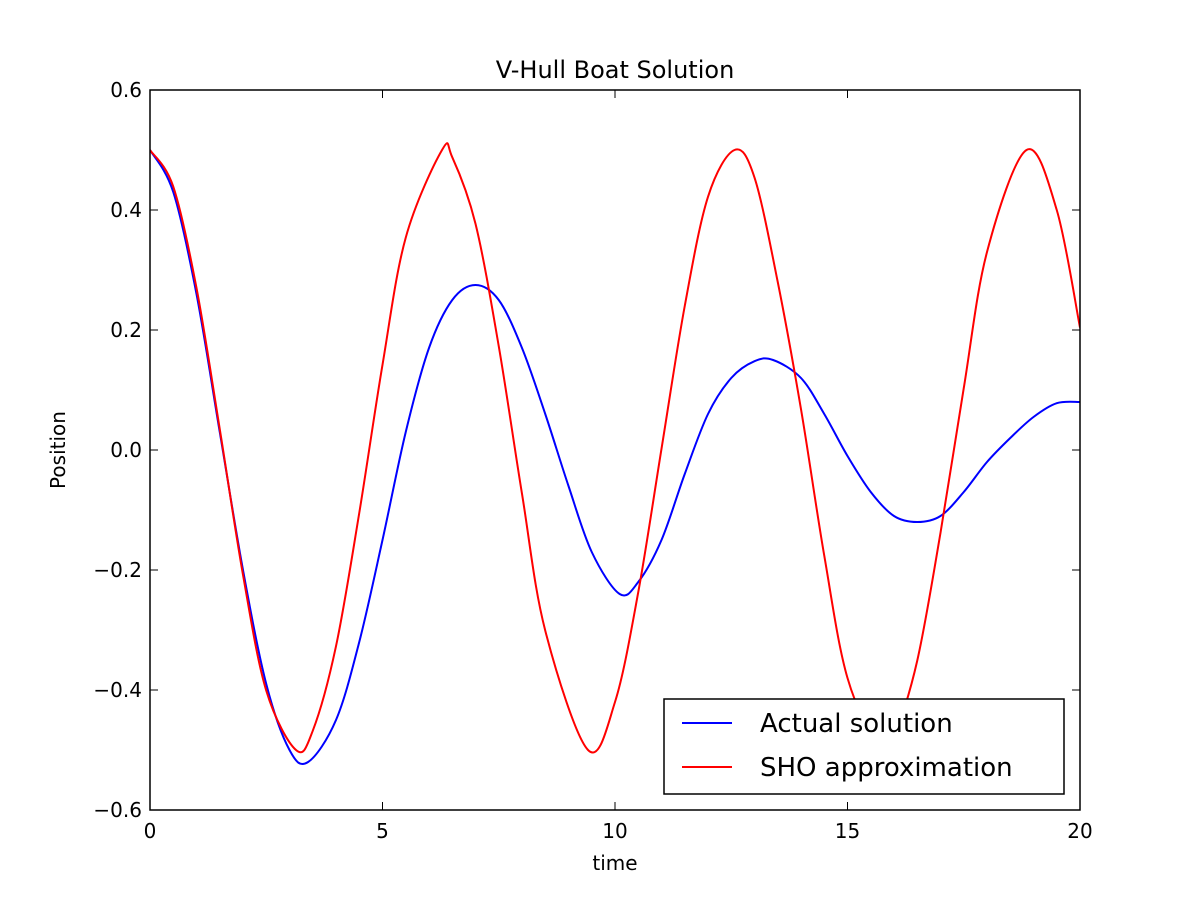 The height and width of the screenshot is (900, 1200). Describe the element at coordinates (382, 831) in the screenshot. I see `x-tick-label: 5` at that location.